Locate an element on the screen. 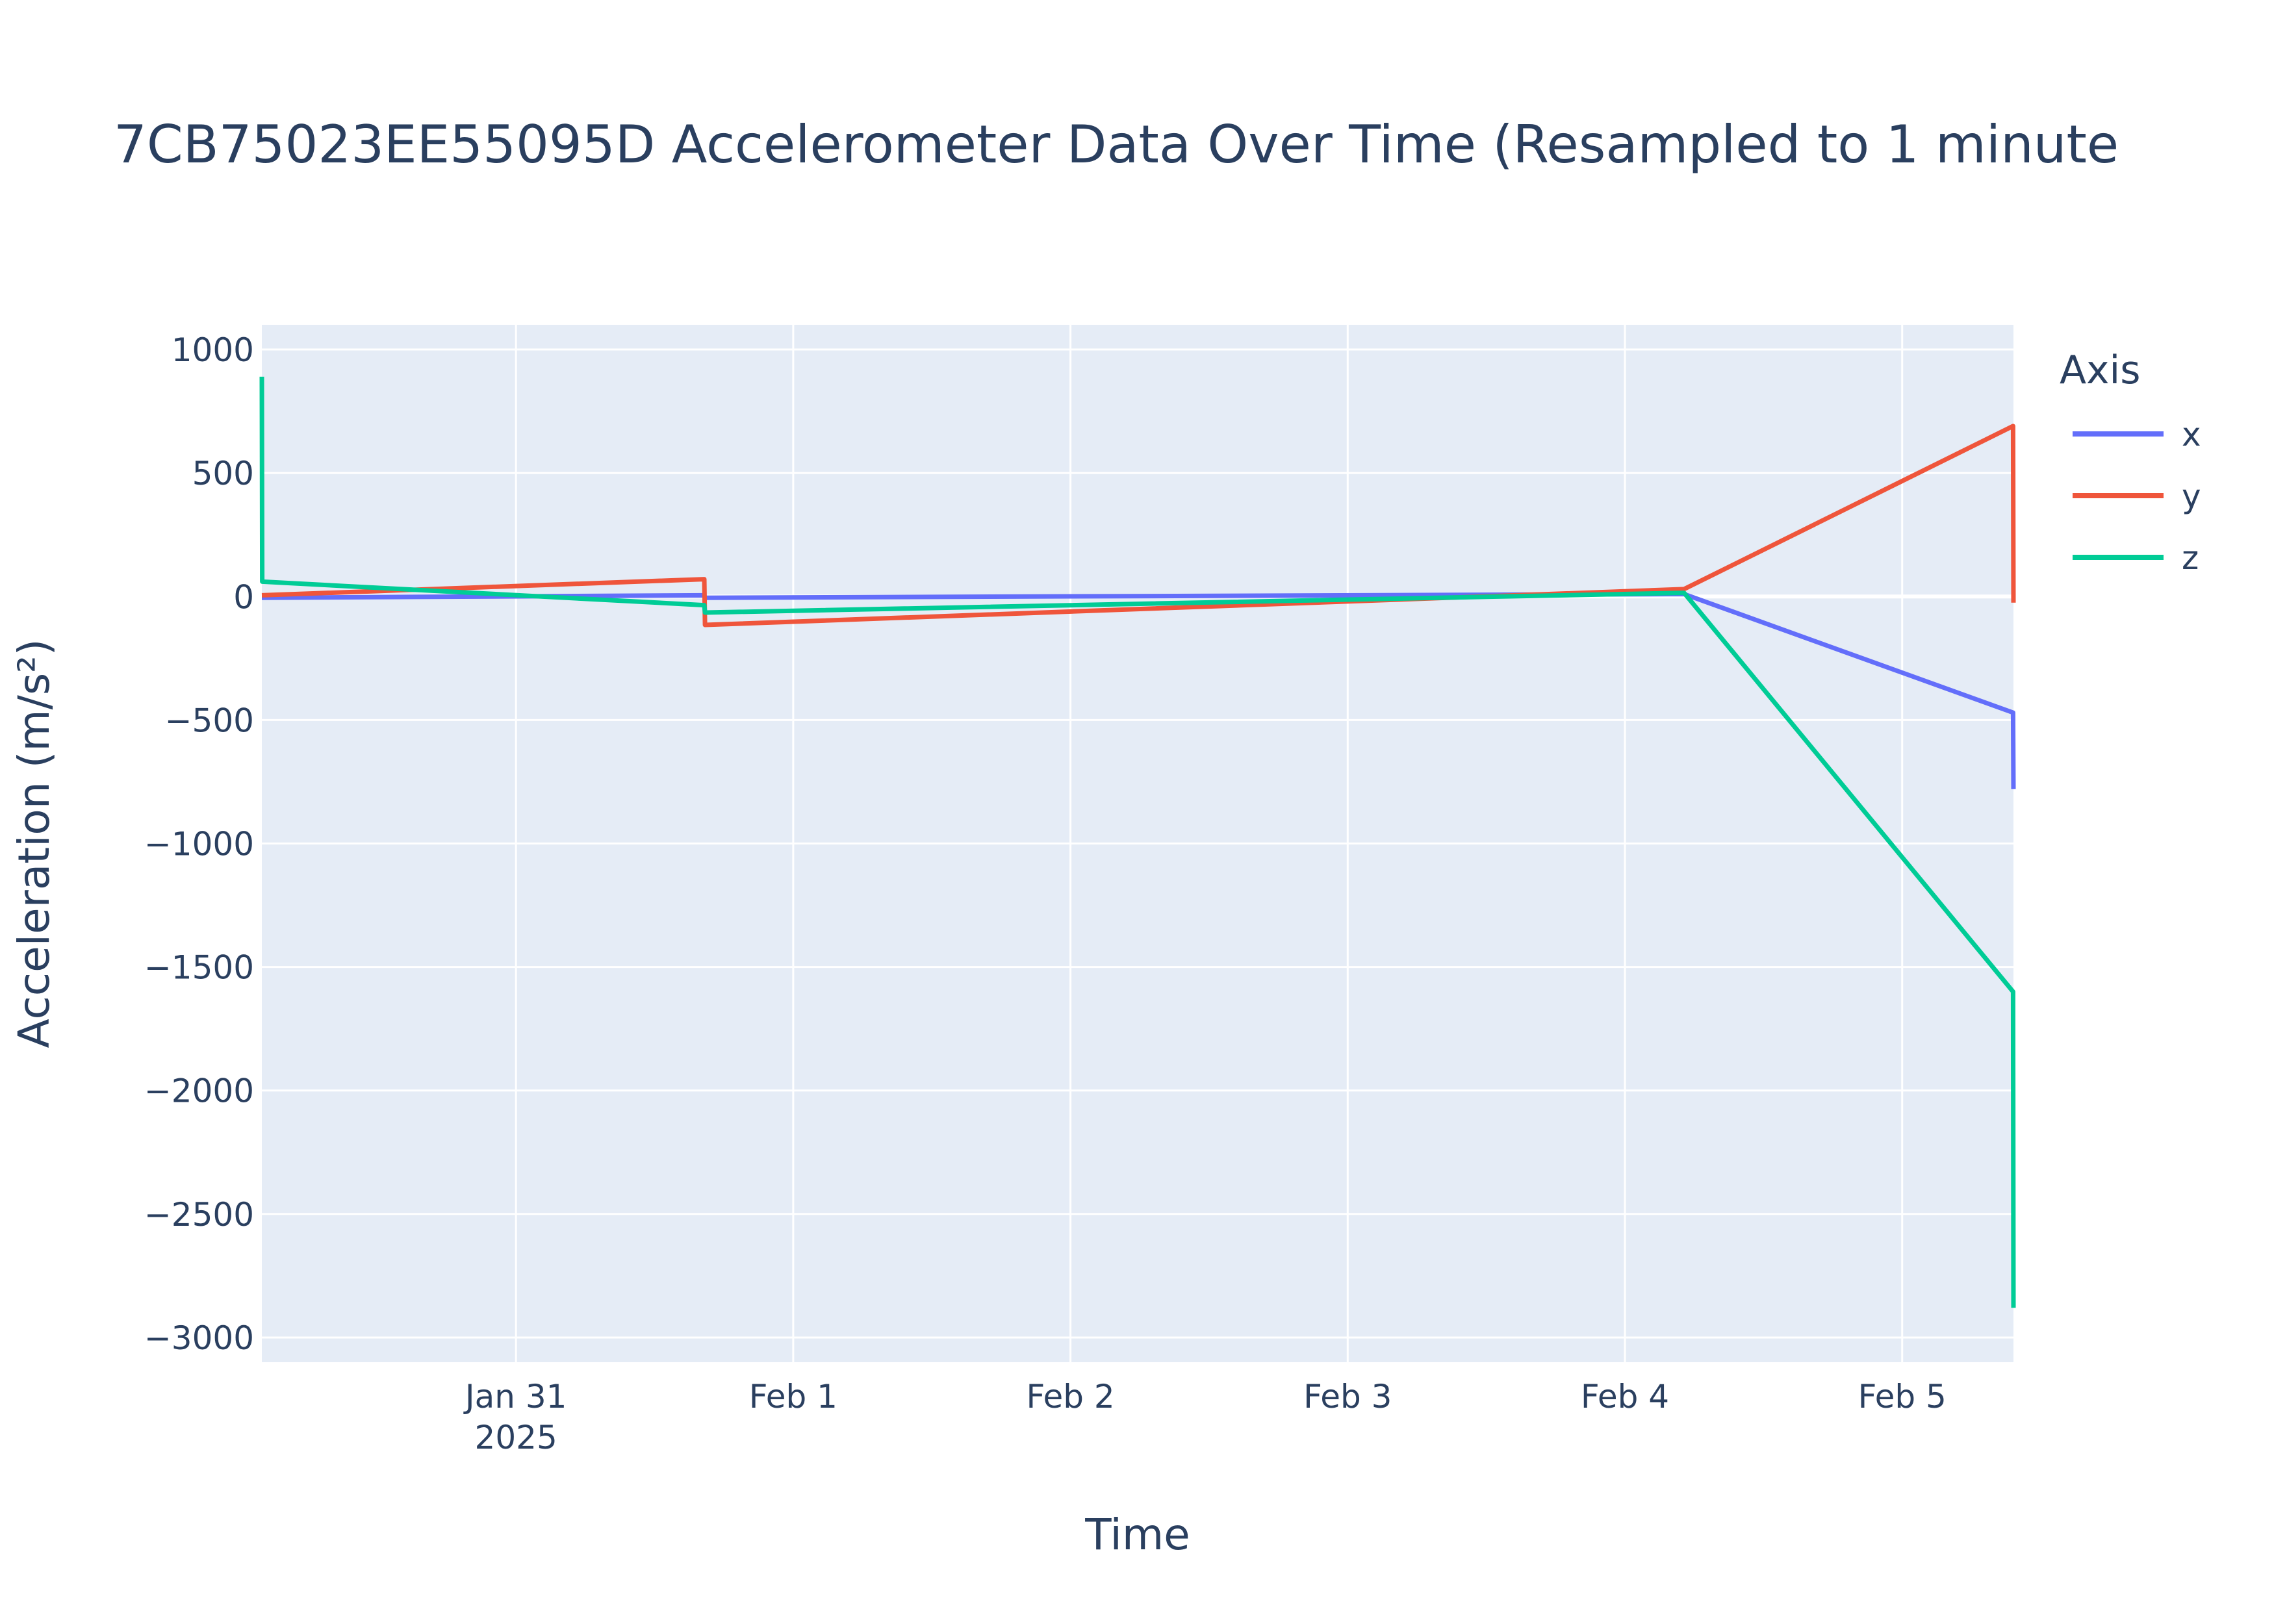 Image resolution: width=2274 pixels, height=1624 pixels. y-axis-ticks: 1000 500 0 −500 −1000 −1500 −2000 −2500 −3000 is located at coordinates (199, 844).